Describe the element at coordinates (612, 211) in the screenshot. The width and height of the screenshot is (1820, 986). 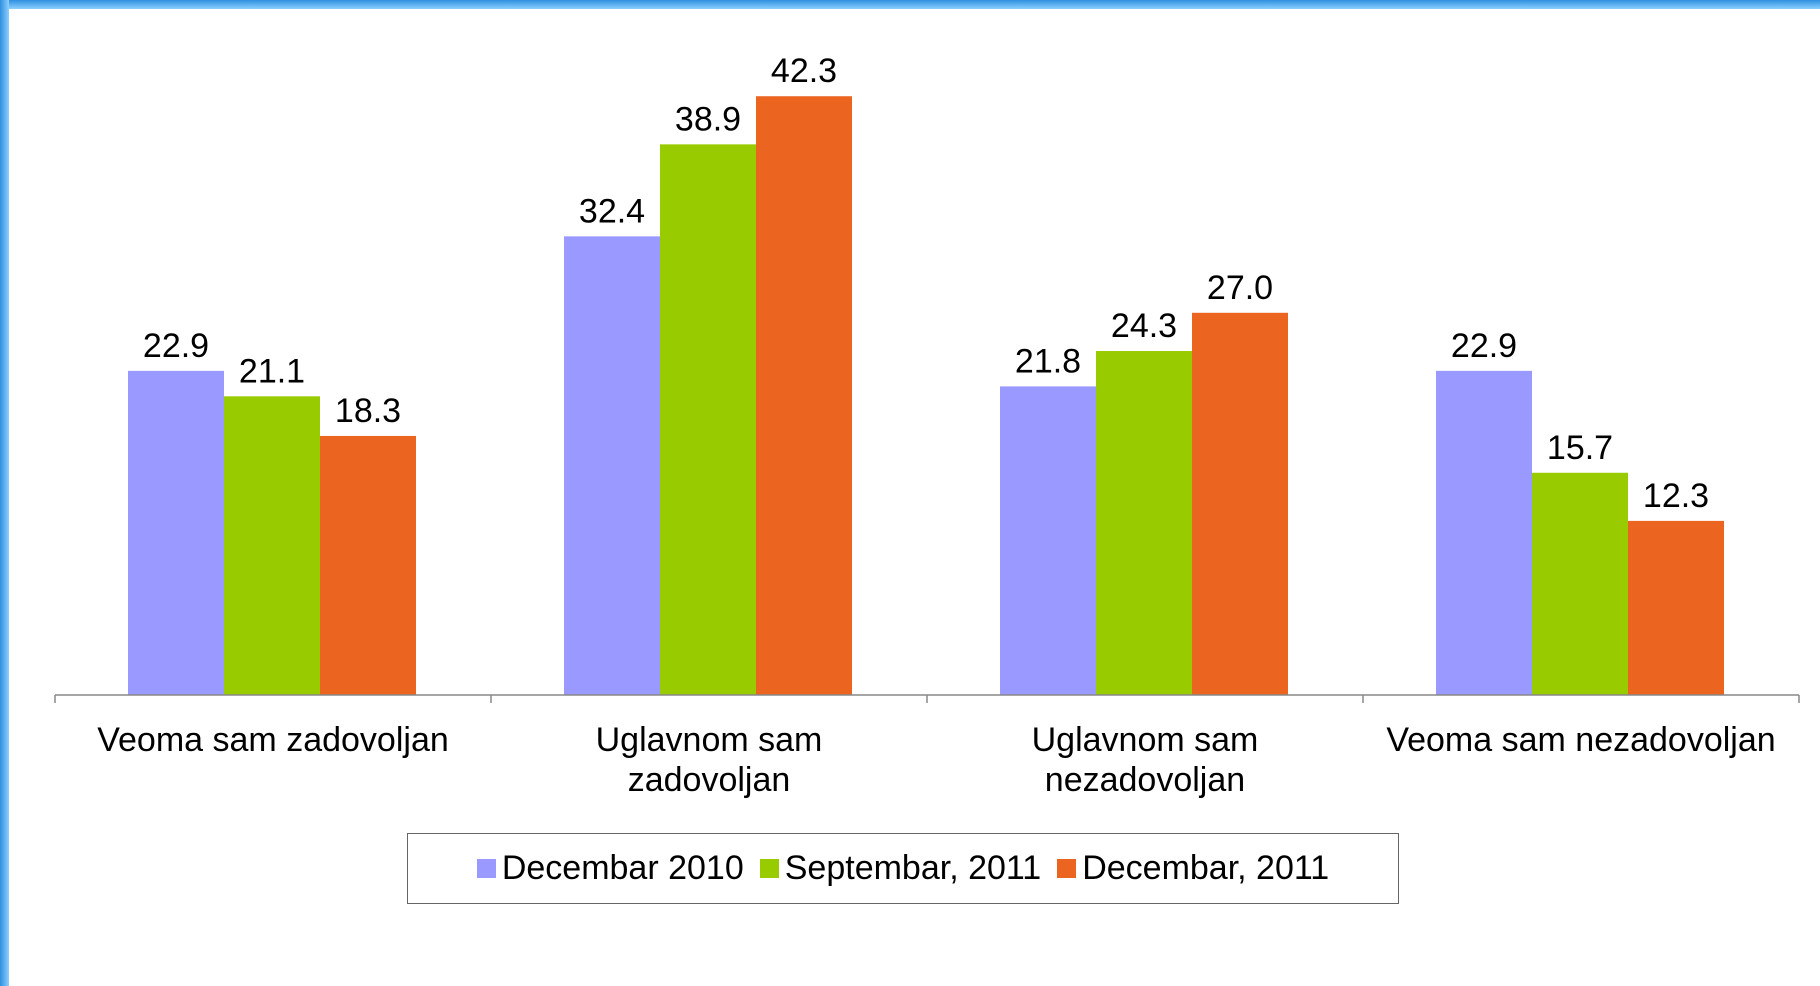
I see `data-label: 32.4` at that location.